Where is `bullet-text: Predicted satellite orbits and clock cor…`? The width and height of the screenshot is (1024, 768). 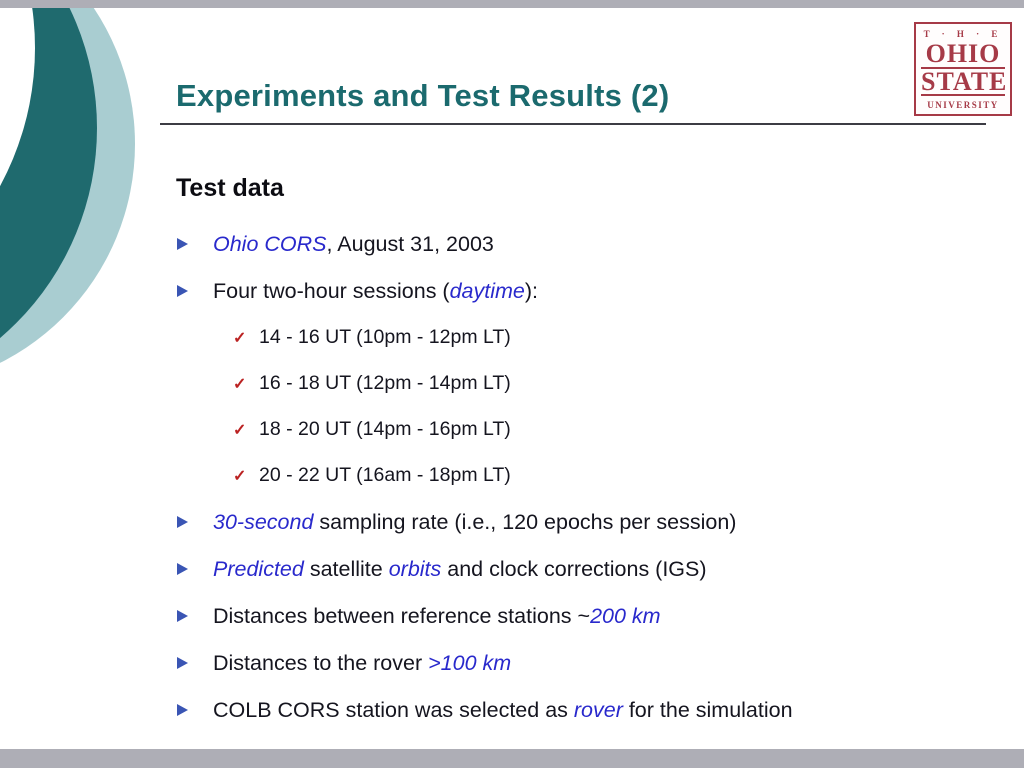
bullet-text: Predicted satellite orbits and clock cor… is located at coordinates (460, 569).